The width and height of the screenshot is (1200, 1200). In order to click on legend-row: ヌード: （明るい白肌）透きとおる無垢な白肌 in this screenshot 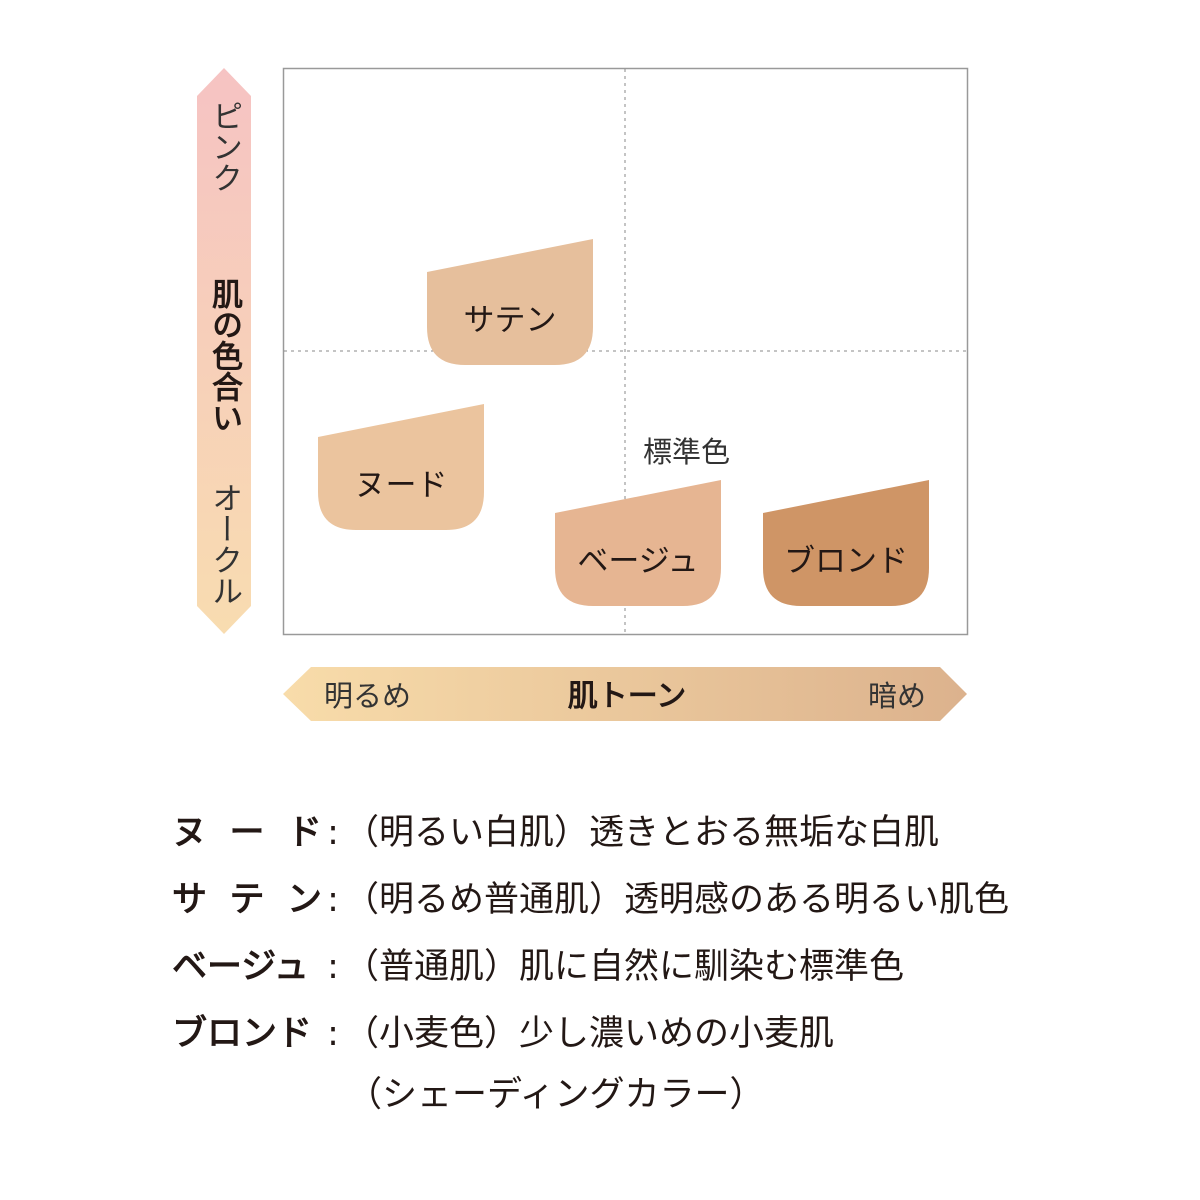, I will do `click(590, 833)`.